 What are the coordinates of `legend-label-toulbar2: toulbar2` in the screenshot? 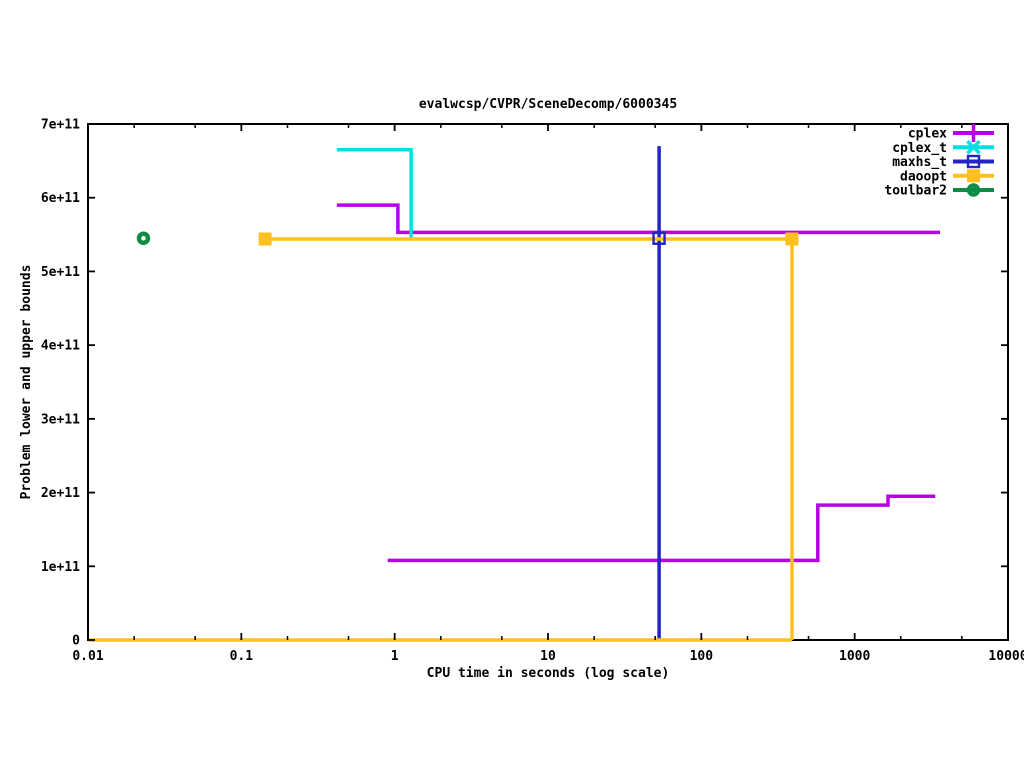 It's located at (915, 191).